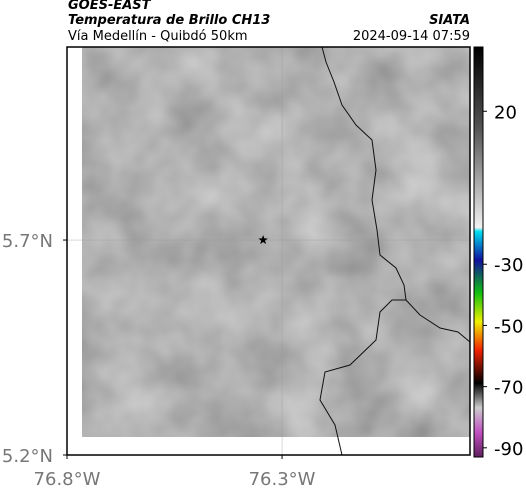  What do you see at coordinates (411, 36) in the screenshot?
I see `timestamp: 2024-09-14 07:59` at bounding box center [411, 36].